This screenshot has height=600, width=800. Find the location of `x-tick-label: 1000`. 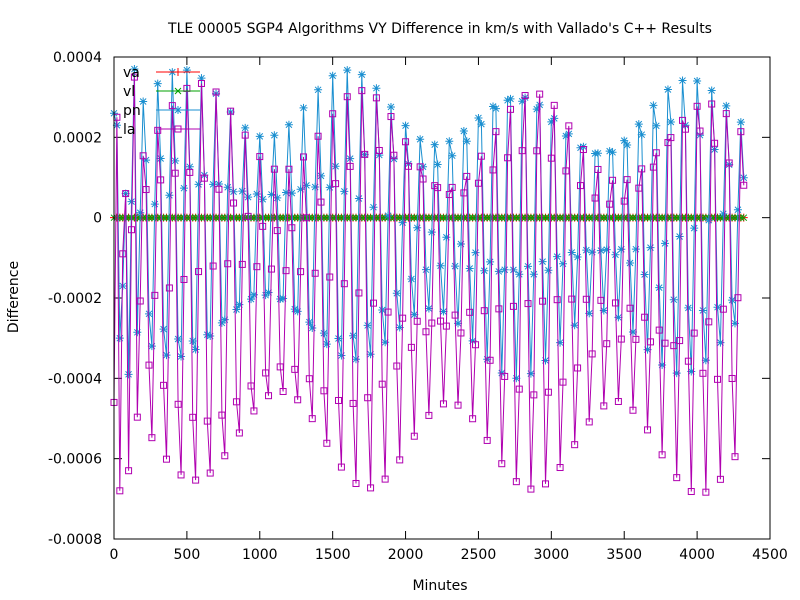

x-tick-label: 1000 is located at coordinates (260, 555).